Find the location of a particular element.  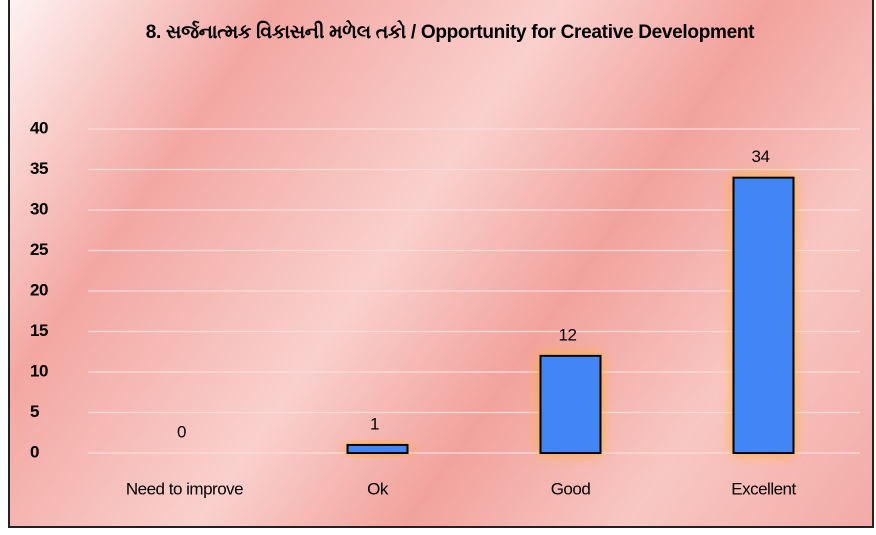

data-label: 1 is located at coordinates (374, 423).